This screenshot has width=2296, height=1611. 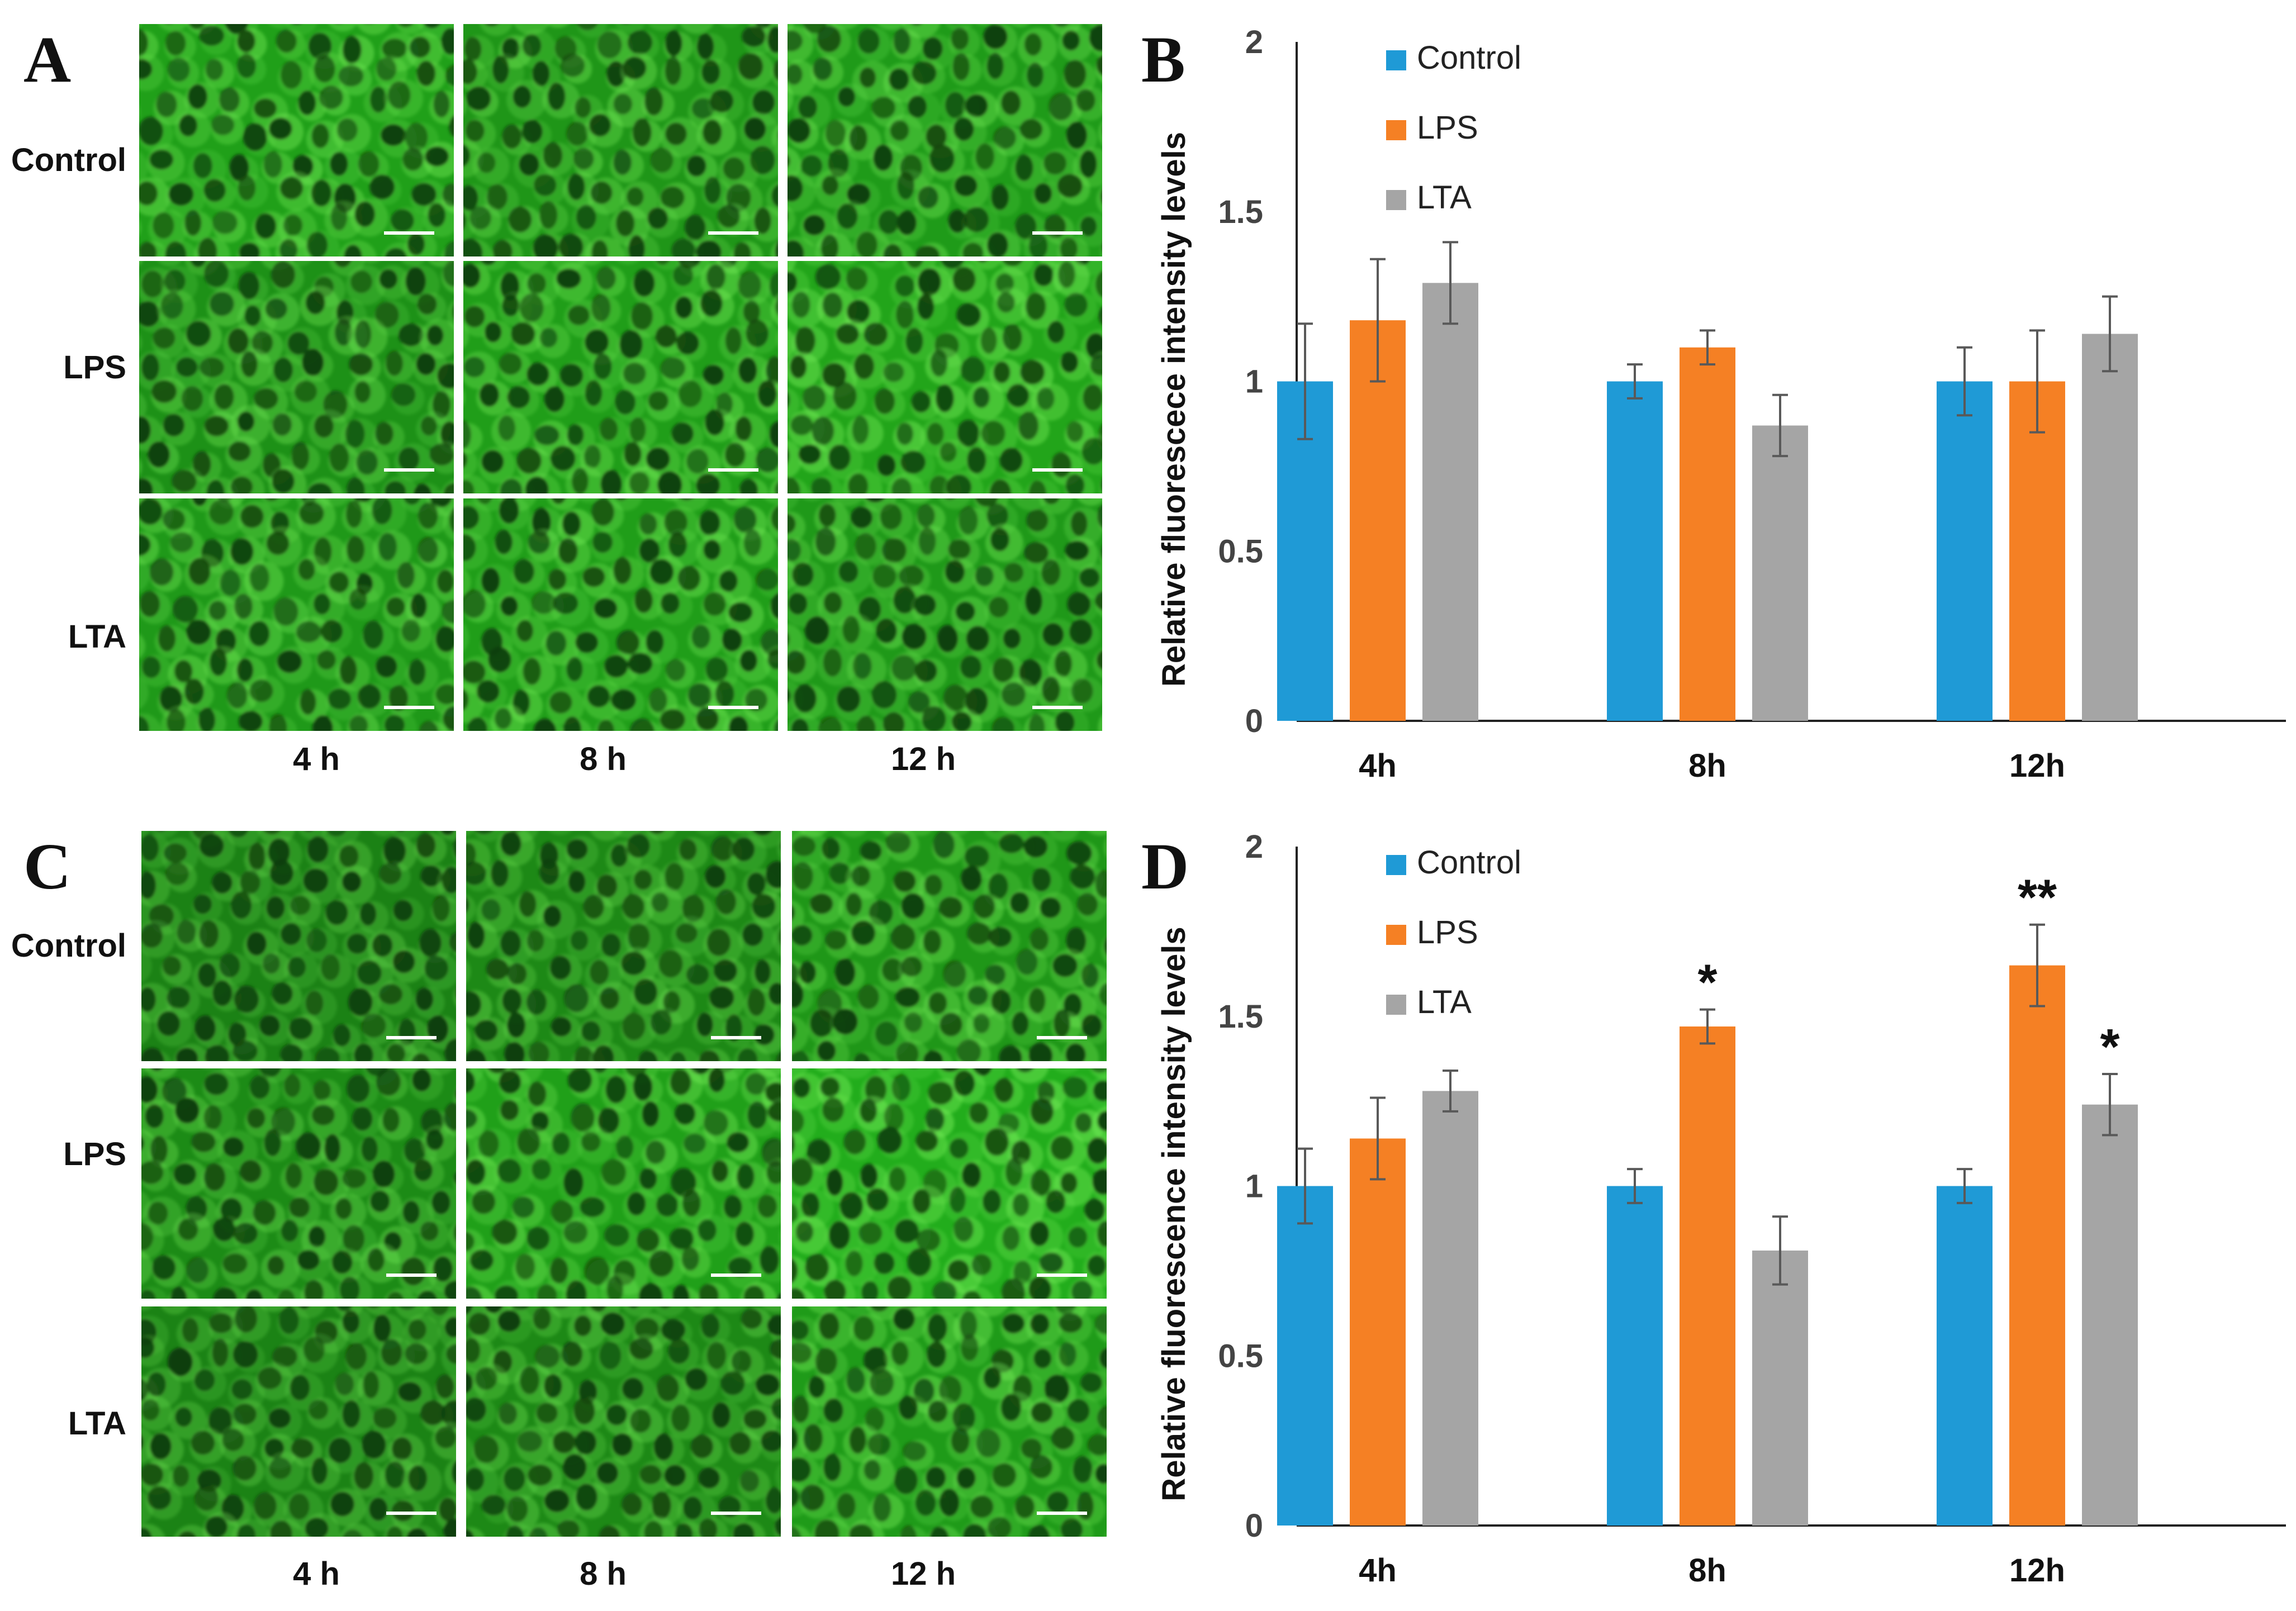 I want to click on col-label-4h-a: 4 h, so click(x=316, y=759).